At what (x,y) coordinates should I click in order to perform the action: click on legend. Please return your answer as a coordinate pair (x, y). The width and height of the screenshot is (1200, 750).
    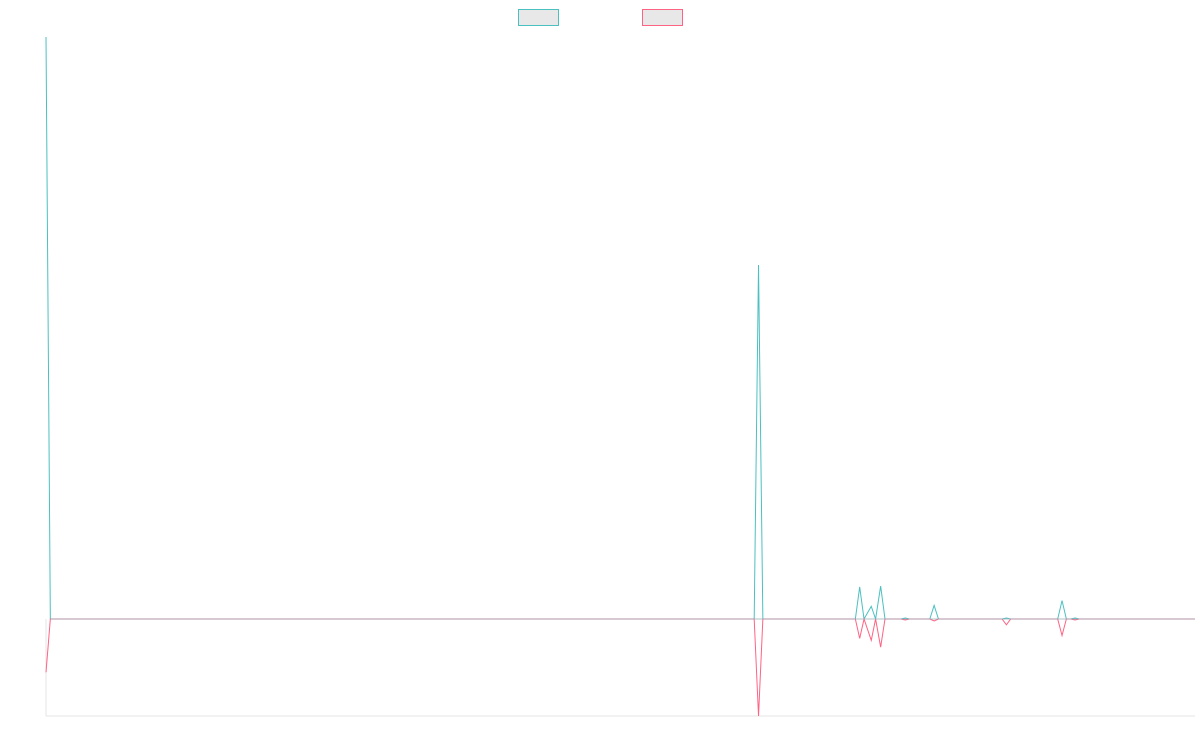
    Looking at the image, I should click on (600, 17).